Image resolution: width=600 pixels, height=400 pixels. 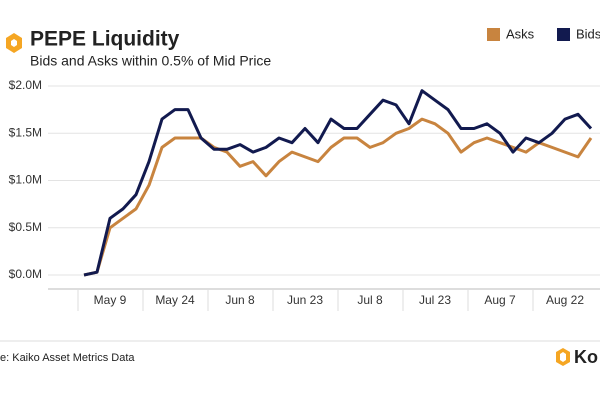 What do you see at coordinates (25, 274) in the screenshot?
I see `y-tick-label: $0.0M` at bounding box center [25, 274].